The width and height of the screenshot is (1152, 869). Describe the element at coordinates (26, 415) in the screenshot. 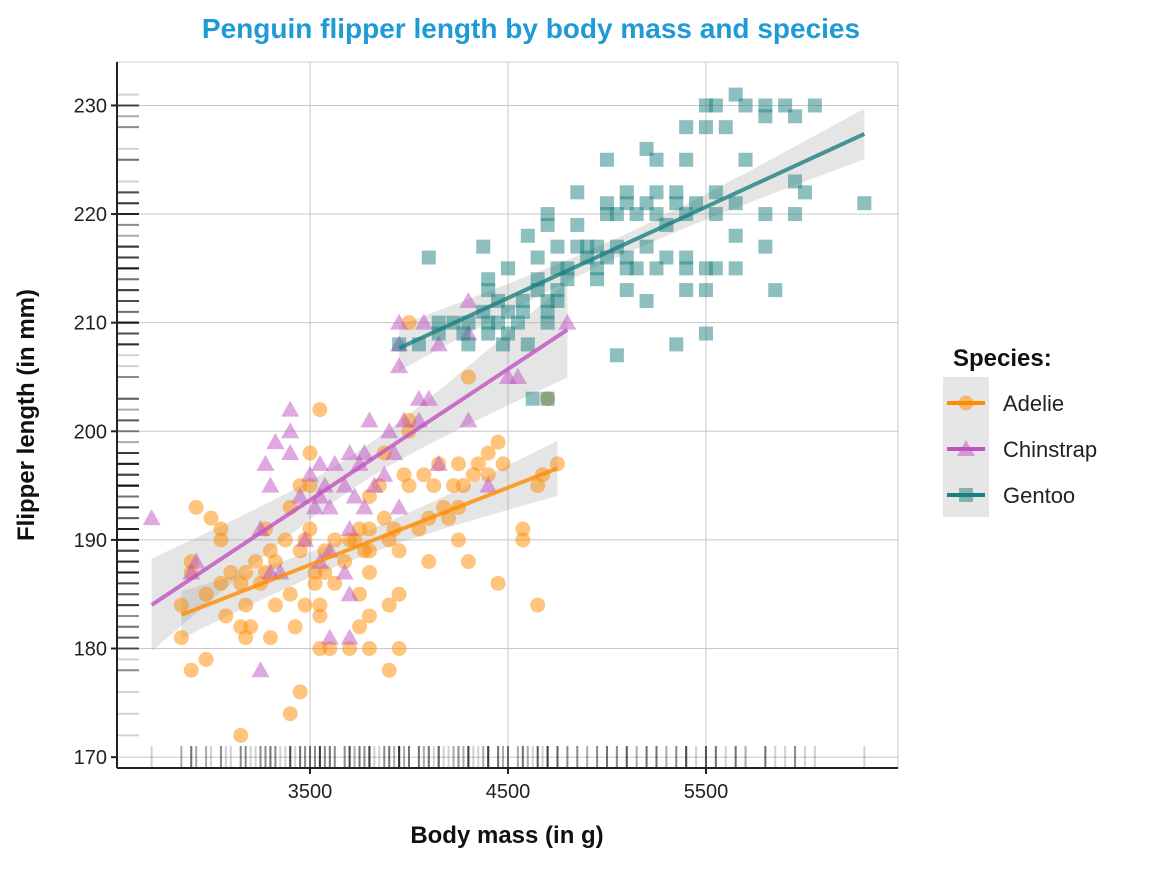

I see `y-axis-label: Flipper length (in mm)` at that location.